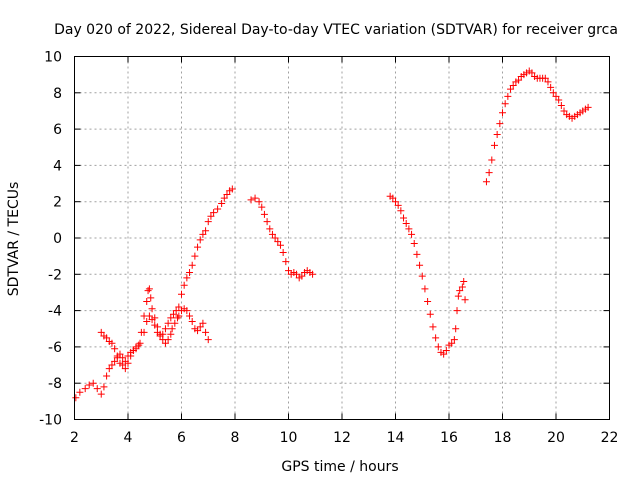 This screenshot has width=640, height=480. What do you see at coordinates (55, 384) in the screenshot?
I see `y-tick-label: -8` at bounding box center [55, 384].